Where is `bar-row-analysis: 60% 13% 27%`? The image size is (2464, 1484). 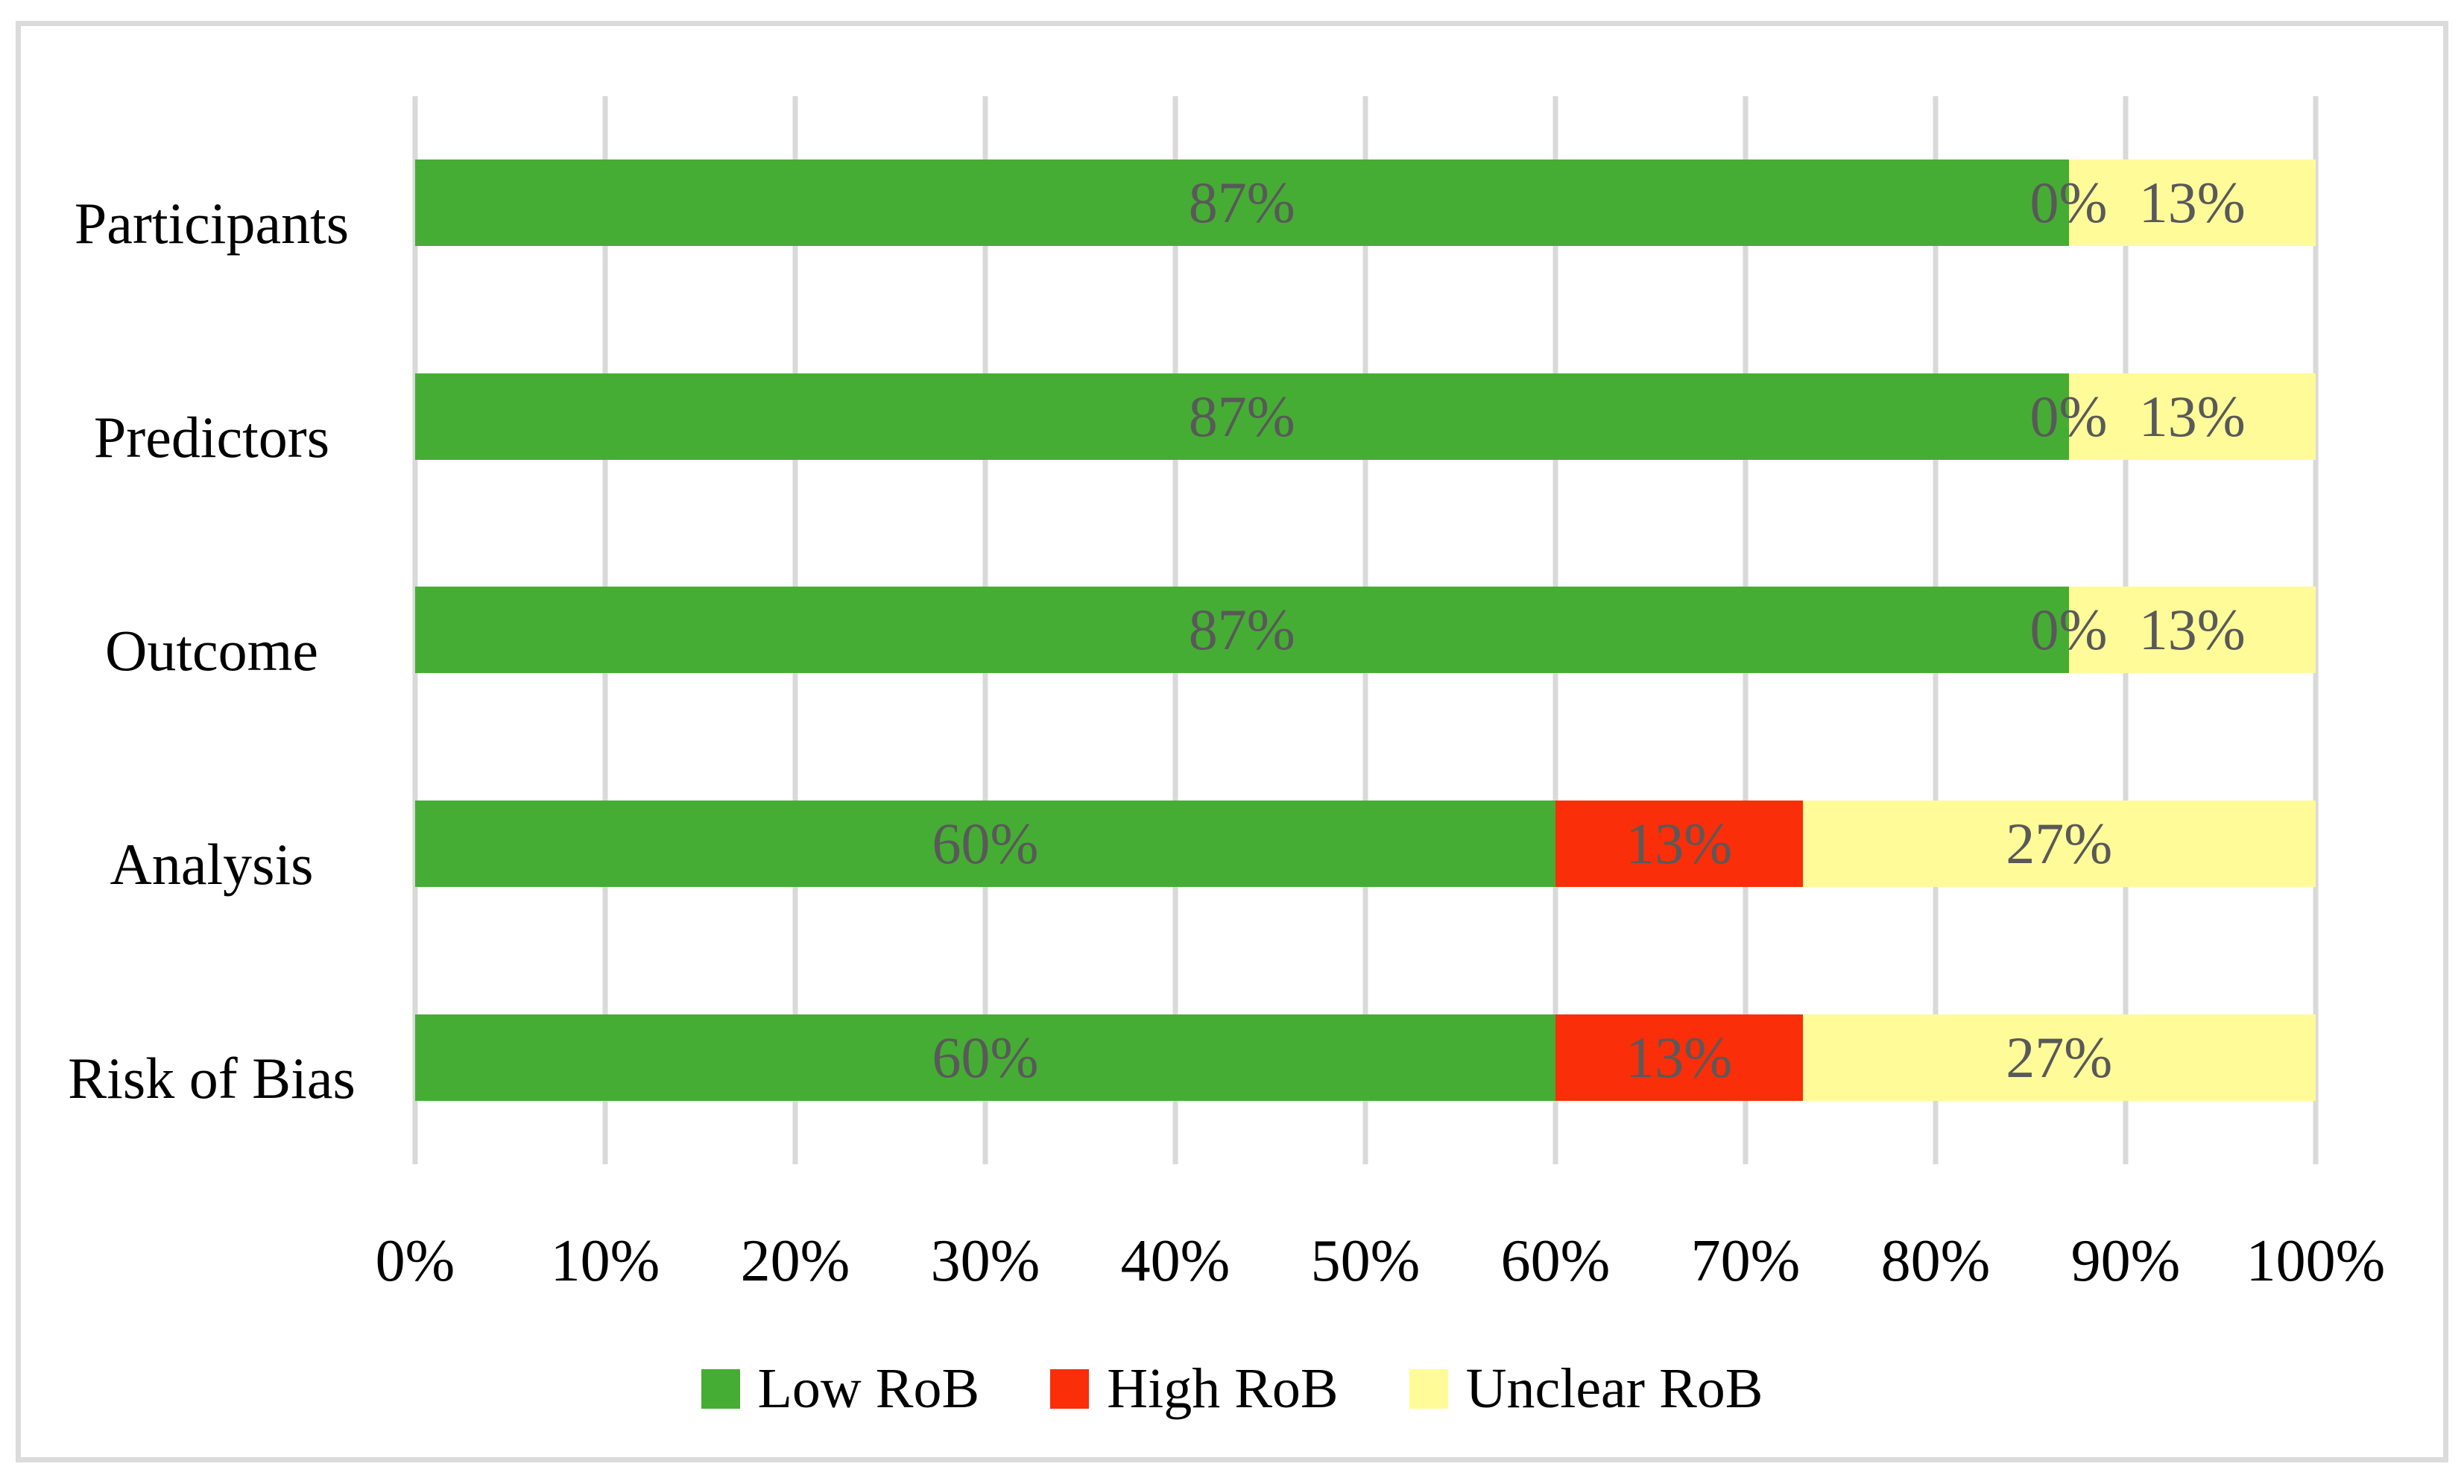 bar-row-analysis: 60% 13% 27% is located at coordinates (1365, 844).